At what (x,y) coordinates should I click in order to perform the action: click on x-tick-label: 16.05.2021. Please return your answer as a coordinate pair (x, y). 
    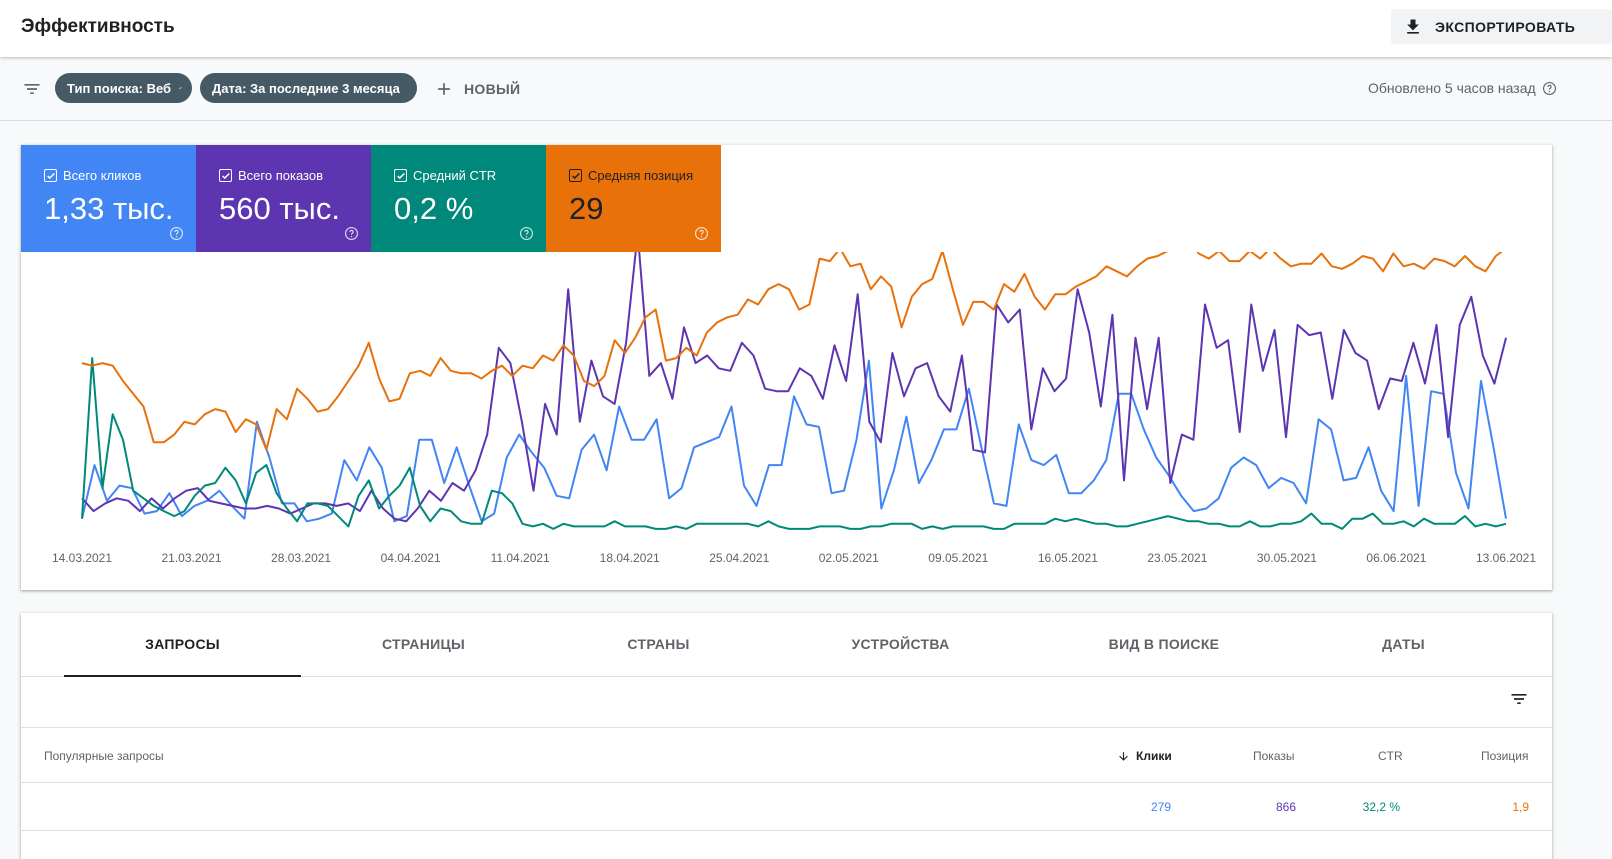
    Looking at the image, I should click on (1068, 558).